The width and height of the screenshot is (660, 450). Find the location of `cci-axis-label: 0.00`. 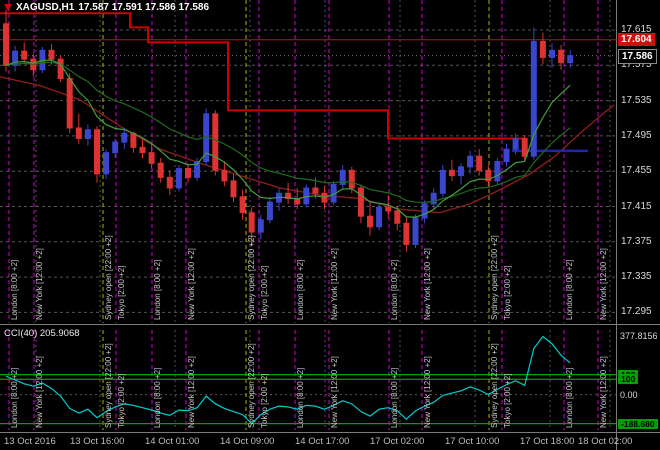

cci-axis-label: 0.00 is located at coordinates (629, 394).